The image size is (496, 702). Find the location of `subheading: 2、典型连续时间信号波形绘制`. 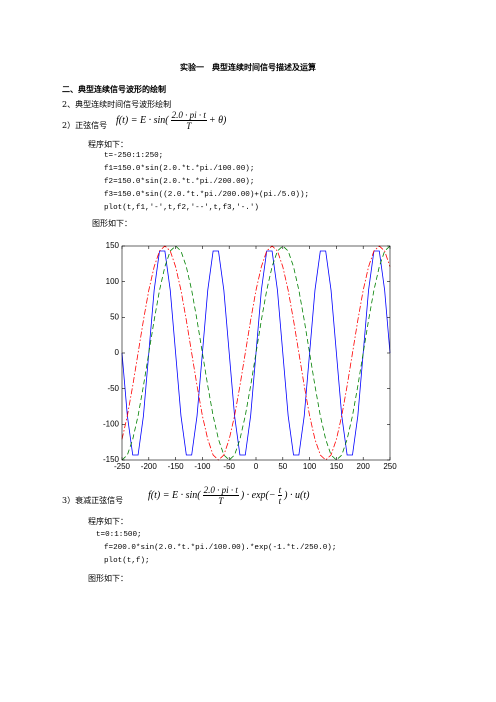

subheading: 2、典型连续时间信号波形绘制 is located at coordinates (117, 104).